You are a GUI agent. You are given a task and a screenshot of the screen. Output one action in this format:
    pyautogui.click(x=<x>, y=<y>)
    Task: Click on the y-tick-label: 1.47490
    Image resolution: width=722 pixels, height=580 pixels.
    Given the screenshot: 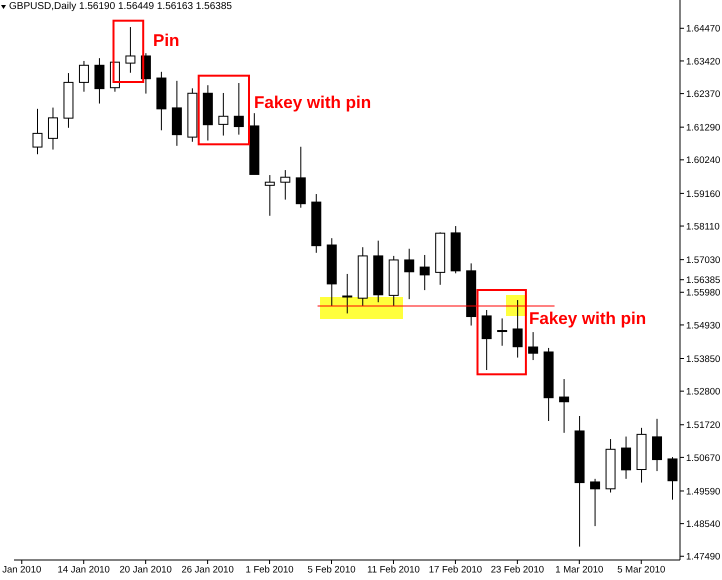 What is the action you would take?
    pyautogui.click(x=703, y=557)
    